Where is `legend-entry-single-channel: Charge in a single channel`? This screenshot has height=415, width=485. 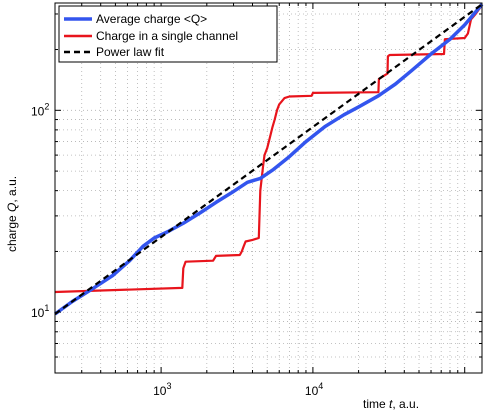 legend-entry-single-channel: Charge in a single channel is located at coordinates (151, 36).